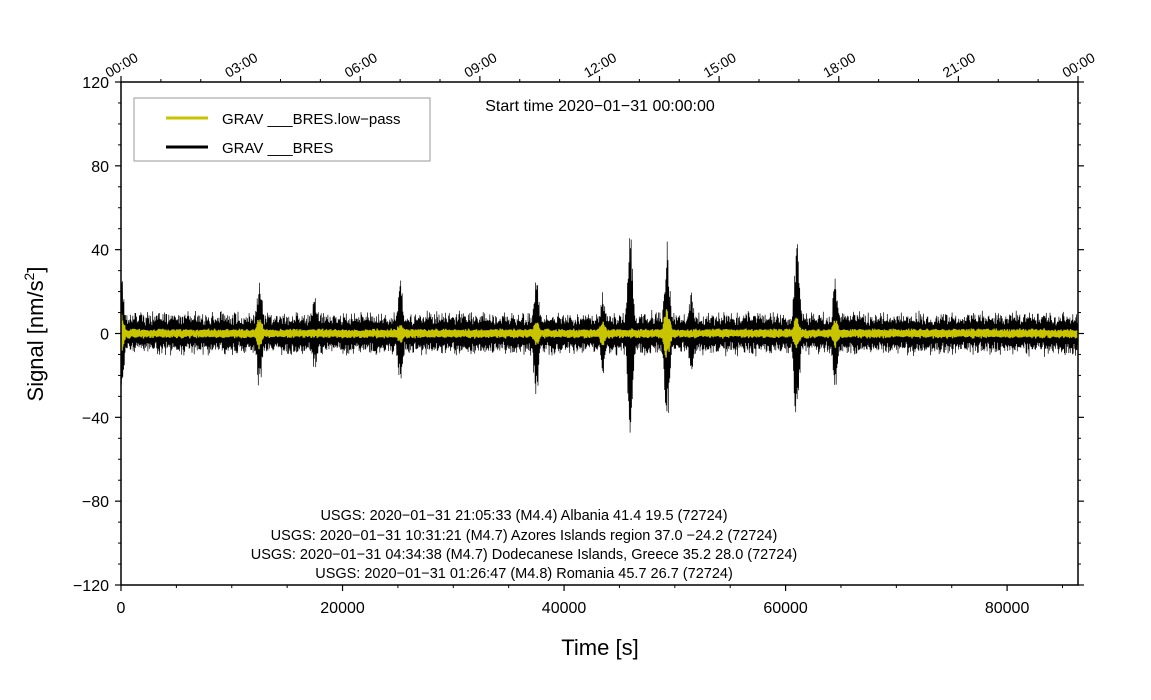 This screenshot has height=700, width=1151. What do you see at coordinates (785, 608) in the screenshot?
I see `x-tick-label: 60000` at bounding box center [785, 608].